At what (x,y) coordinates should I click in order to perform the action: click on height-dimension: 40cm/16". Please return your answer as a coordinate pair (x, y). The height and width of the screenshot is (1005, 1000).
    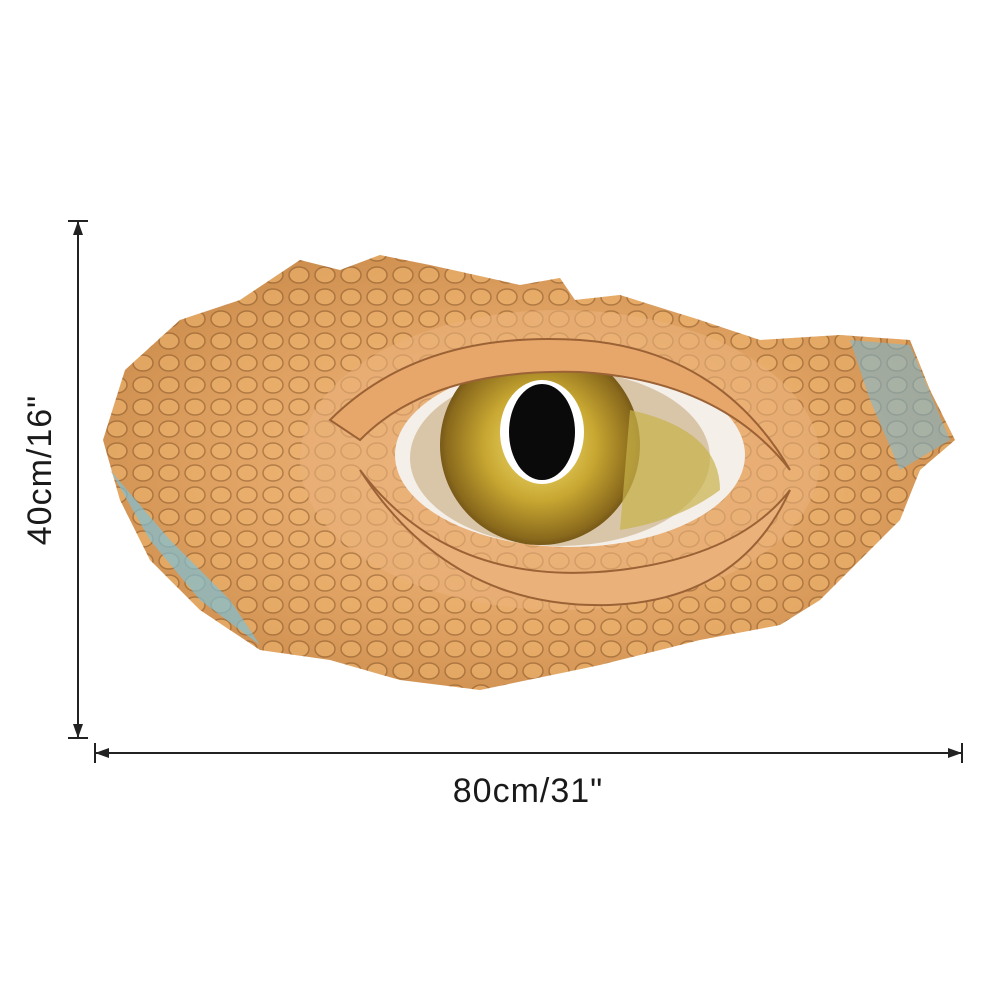
    Looking at the image, I should click on (54, 479).